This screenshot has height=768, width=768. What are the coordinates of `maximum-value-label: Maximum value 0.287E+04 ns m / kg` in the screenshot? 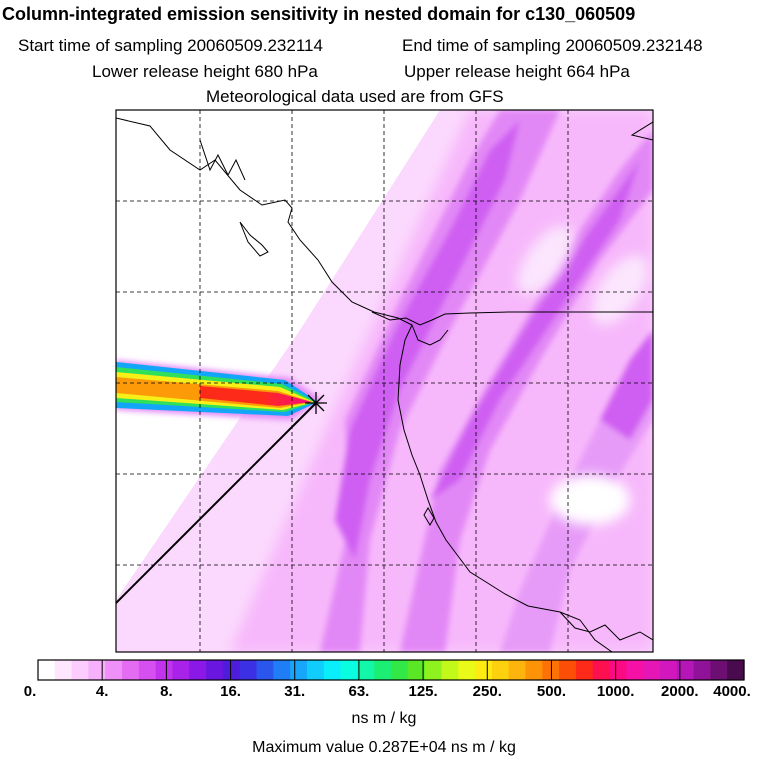 It's located at (384, 747).